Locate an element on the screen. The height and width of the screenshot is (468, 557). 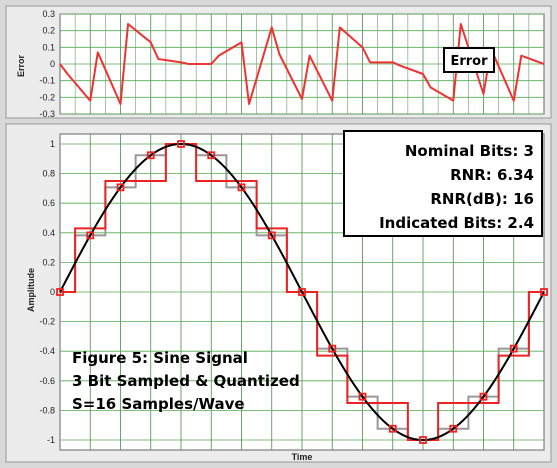
error-y-tick-label: -0.3 is located at coordinates (47, 114).